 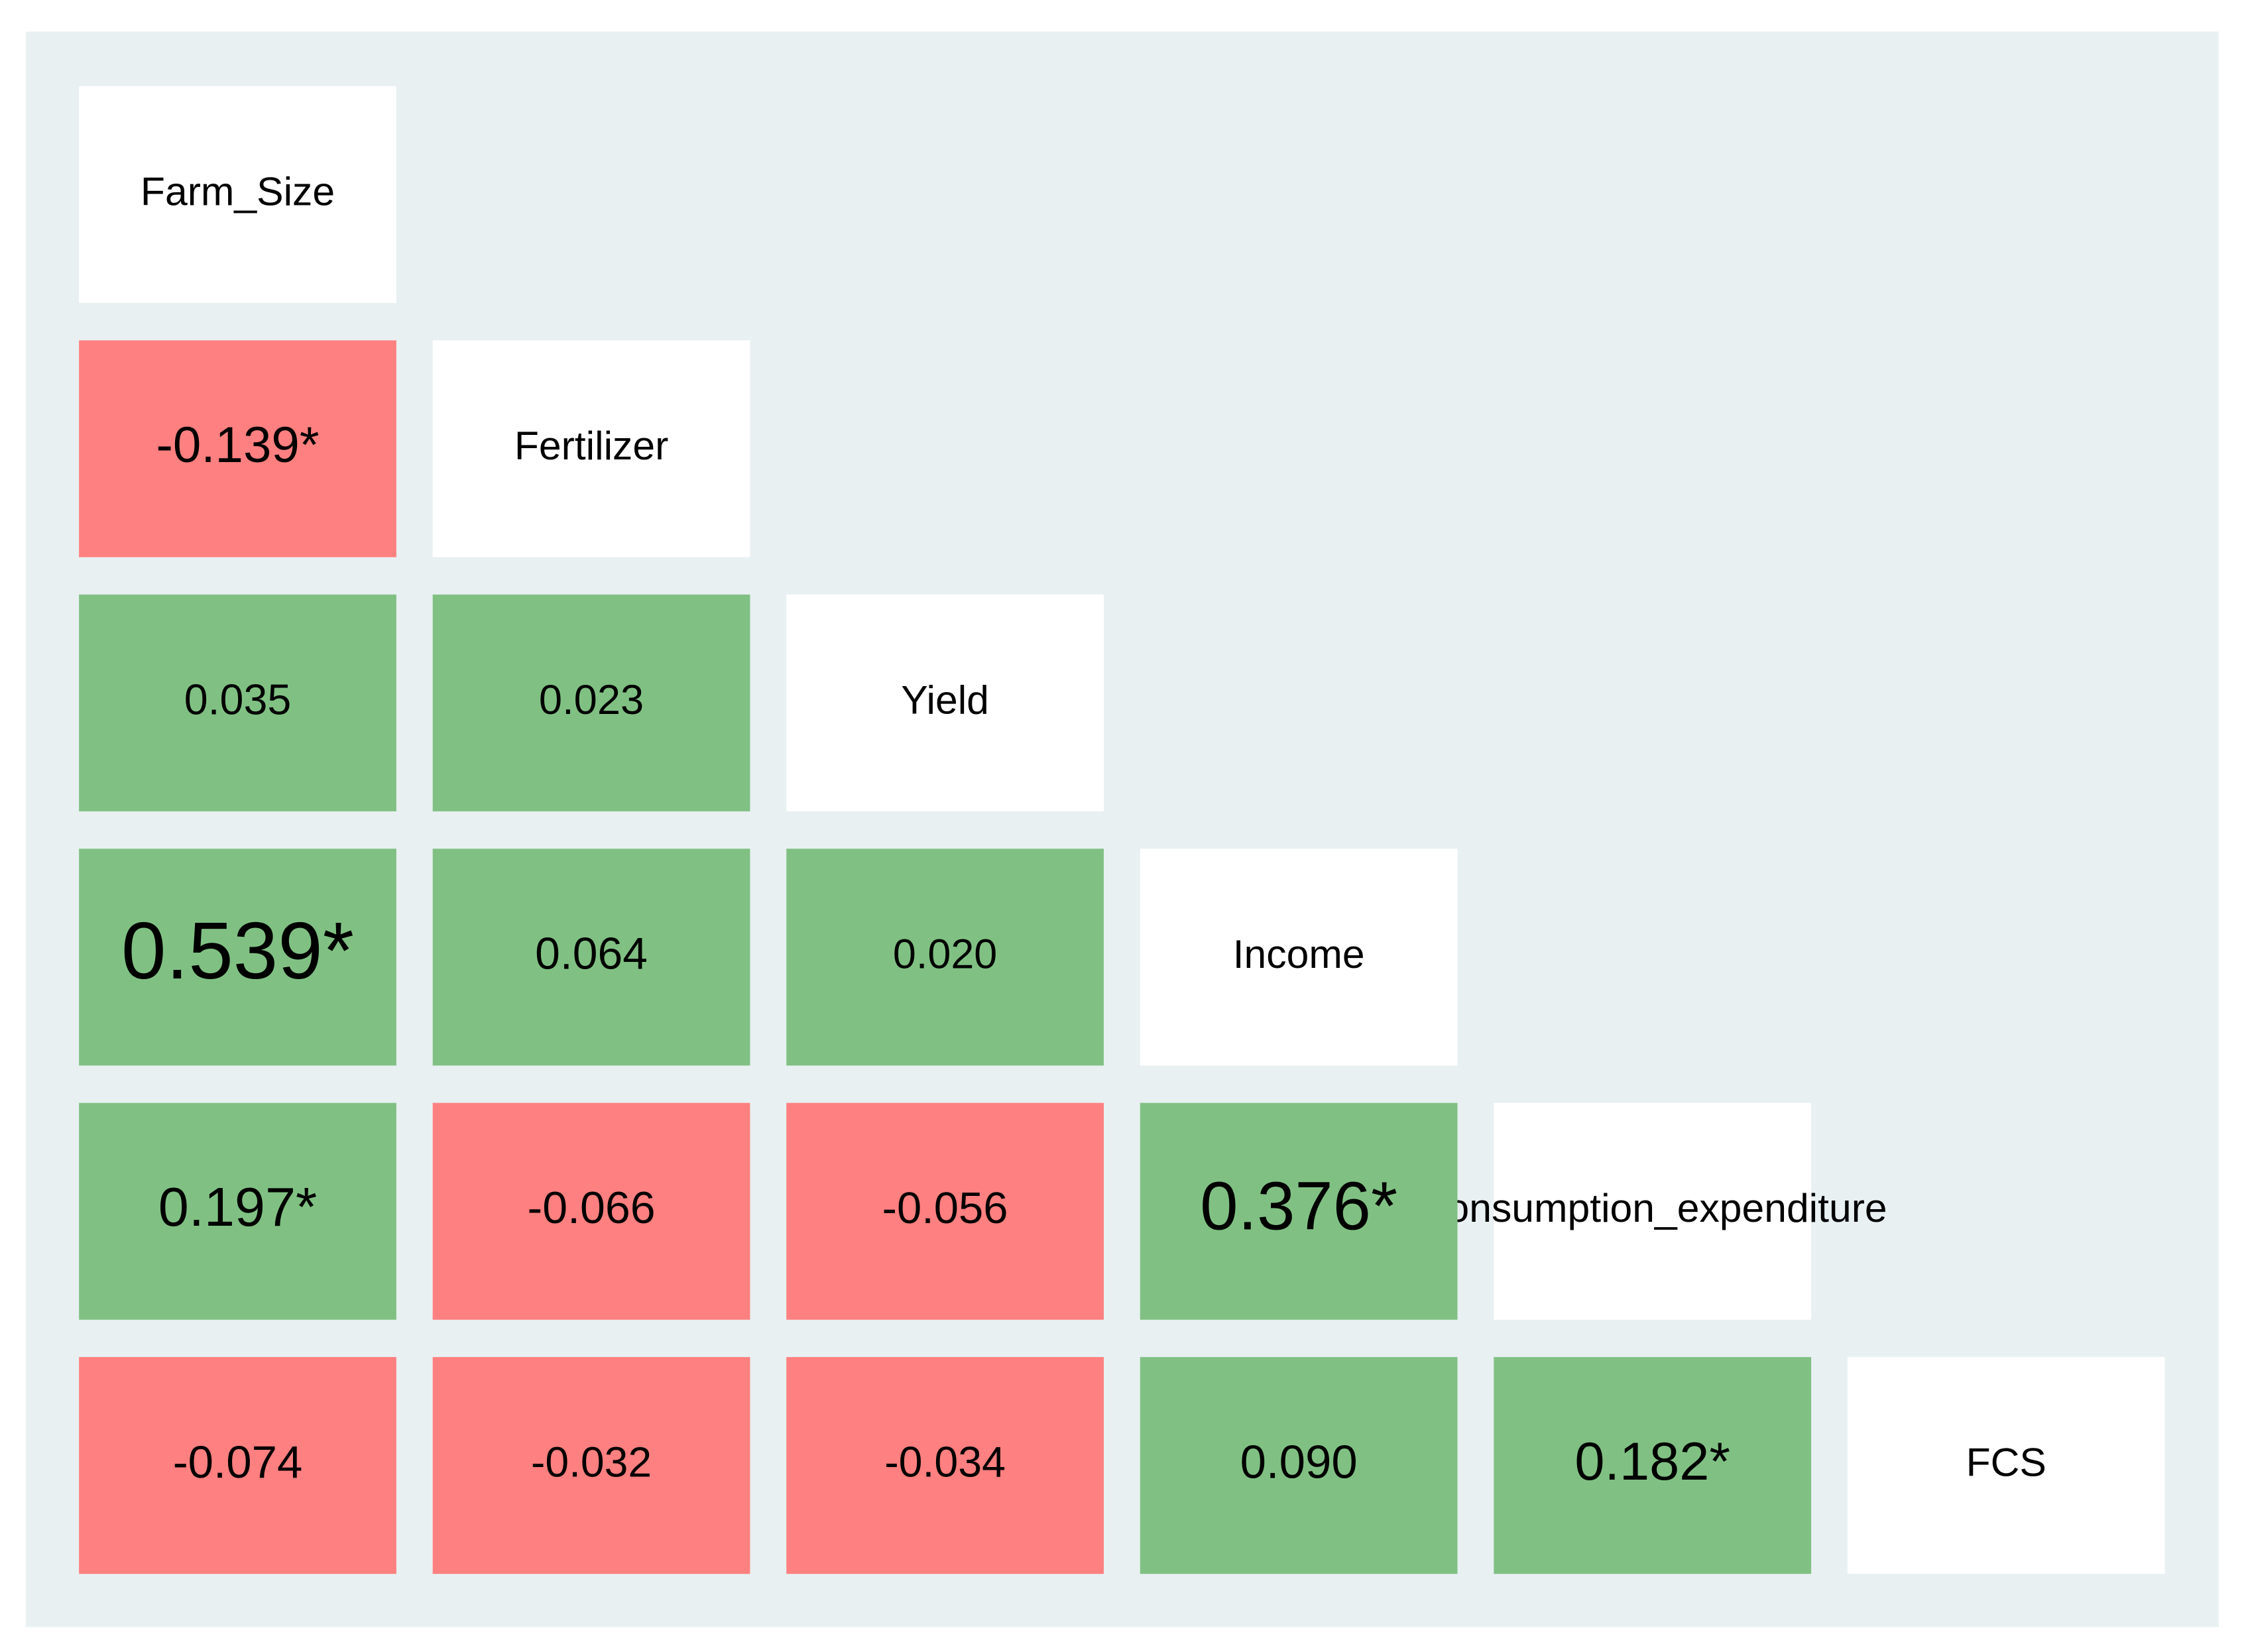 I want to click on correlation-label: -0.032, so click(x=591, y=1462).